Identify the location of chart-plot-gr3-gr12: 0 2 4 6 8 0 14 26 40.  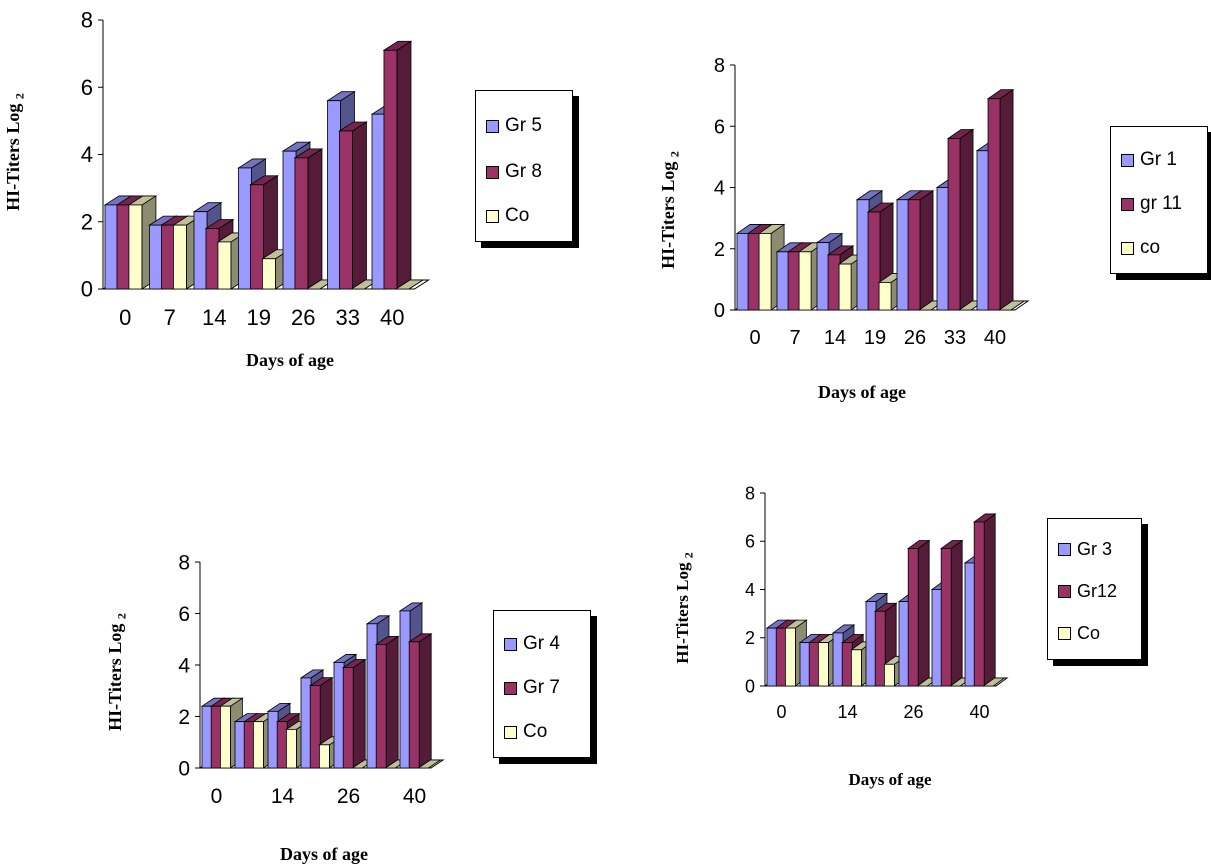
(877, 602).